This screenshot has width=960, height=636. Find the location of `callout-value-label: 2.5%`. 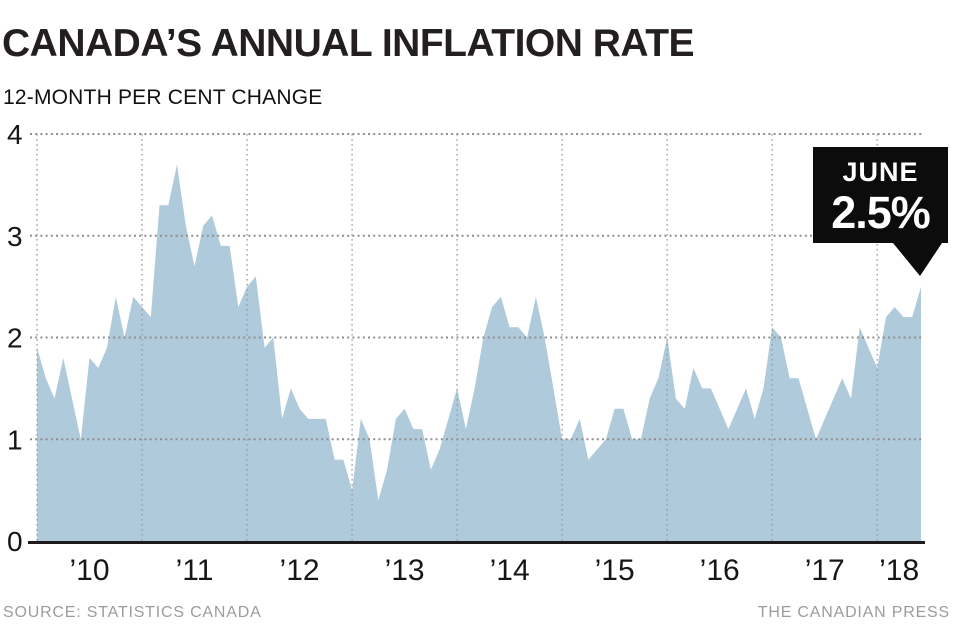

callout-value-label: 2.5% is located at coordinates (881, 212).